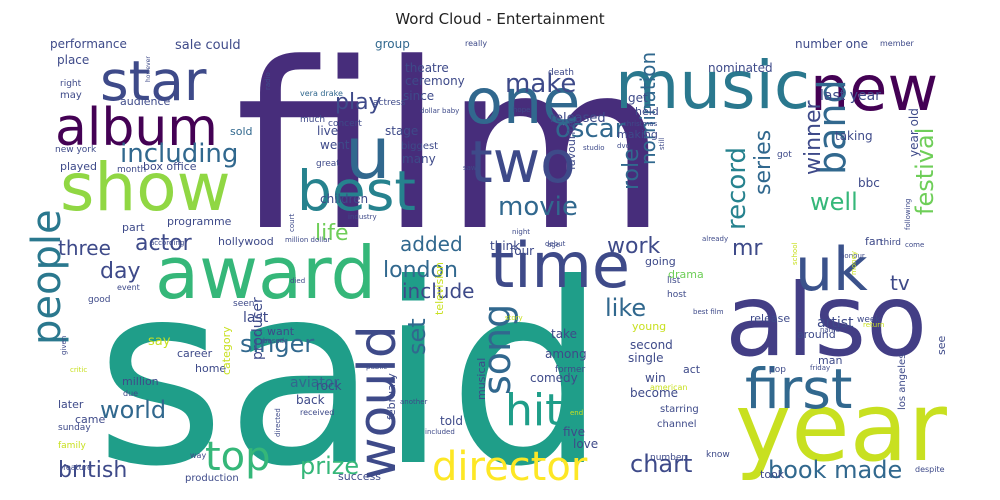  I want to click on word-right: right, so click(71, 84).